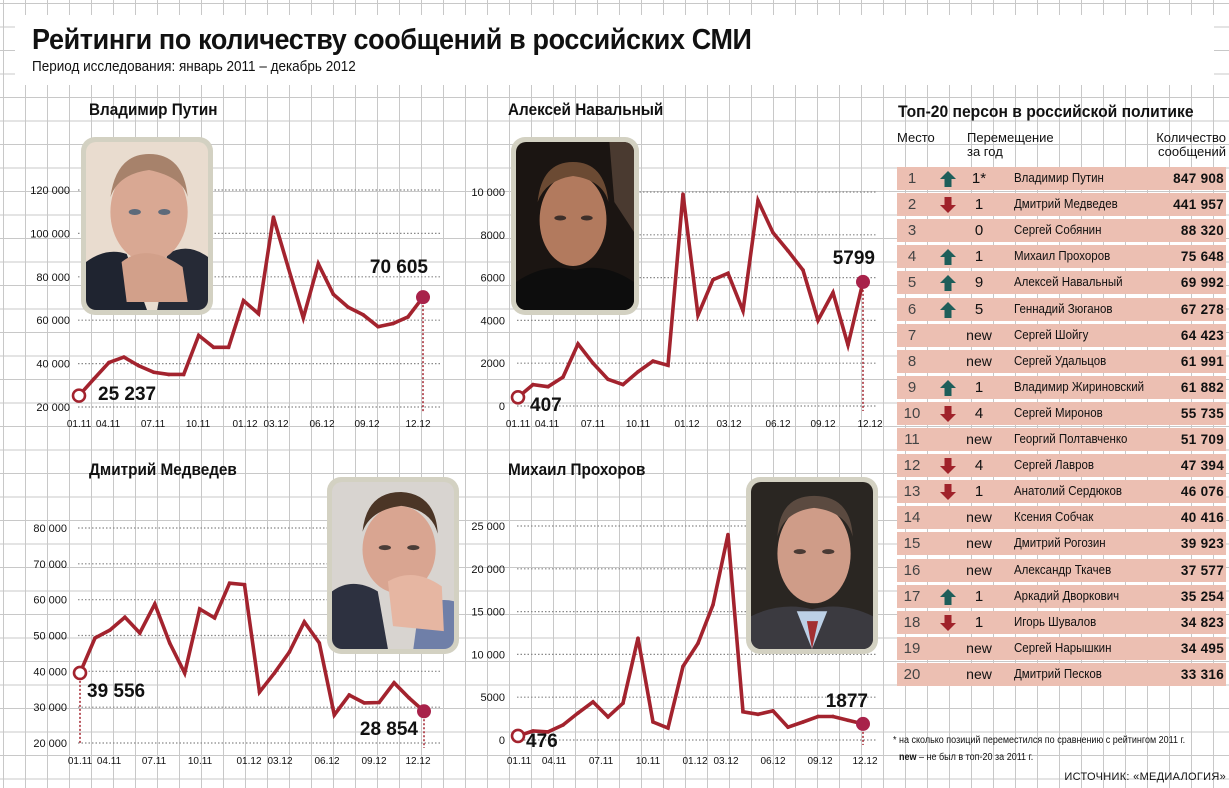  What do you see at coordinates (912, 596) in the screenshot?
I see `row-place: 17` at bounding box center [912, 596].